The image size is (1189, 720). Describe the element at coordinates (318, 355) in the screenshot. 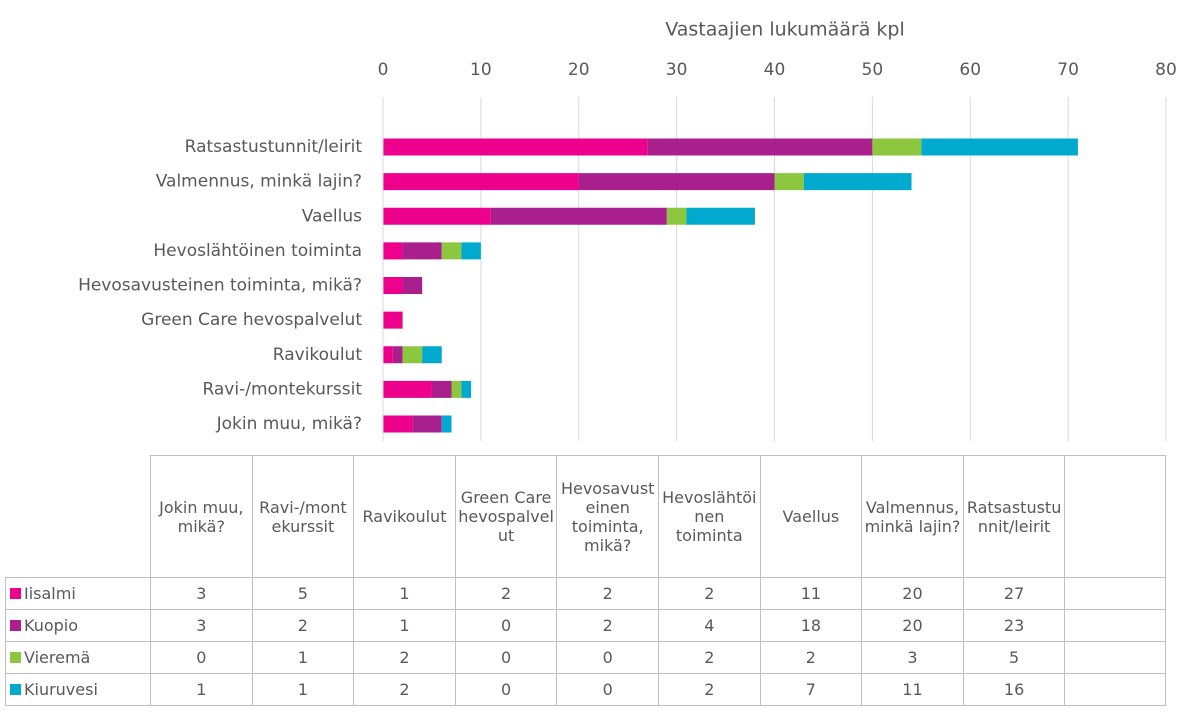

I see `y-tick-label: Ravikoulut` at that location.